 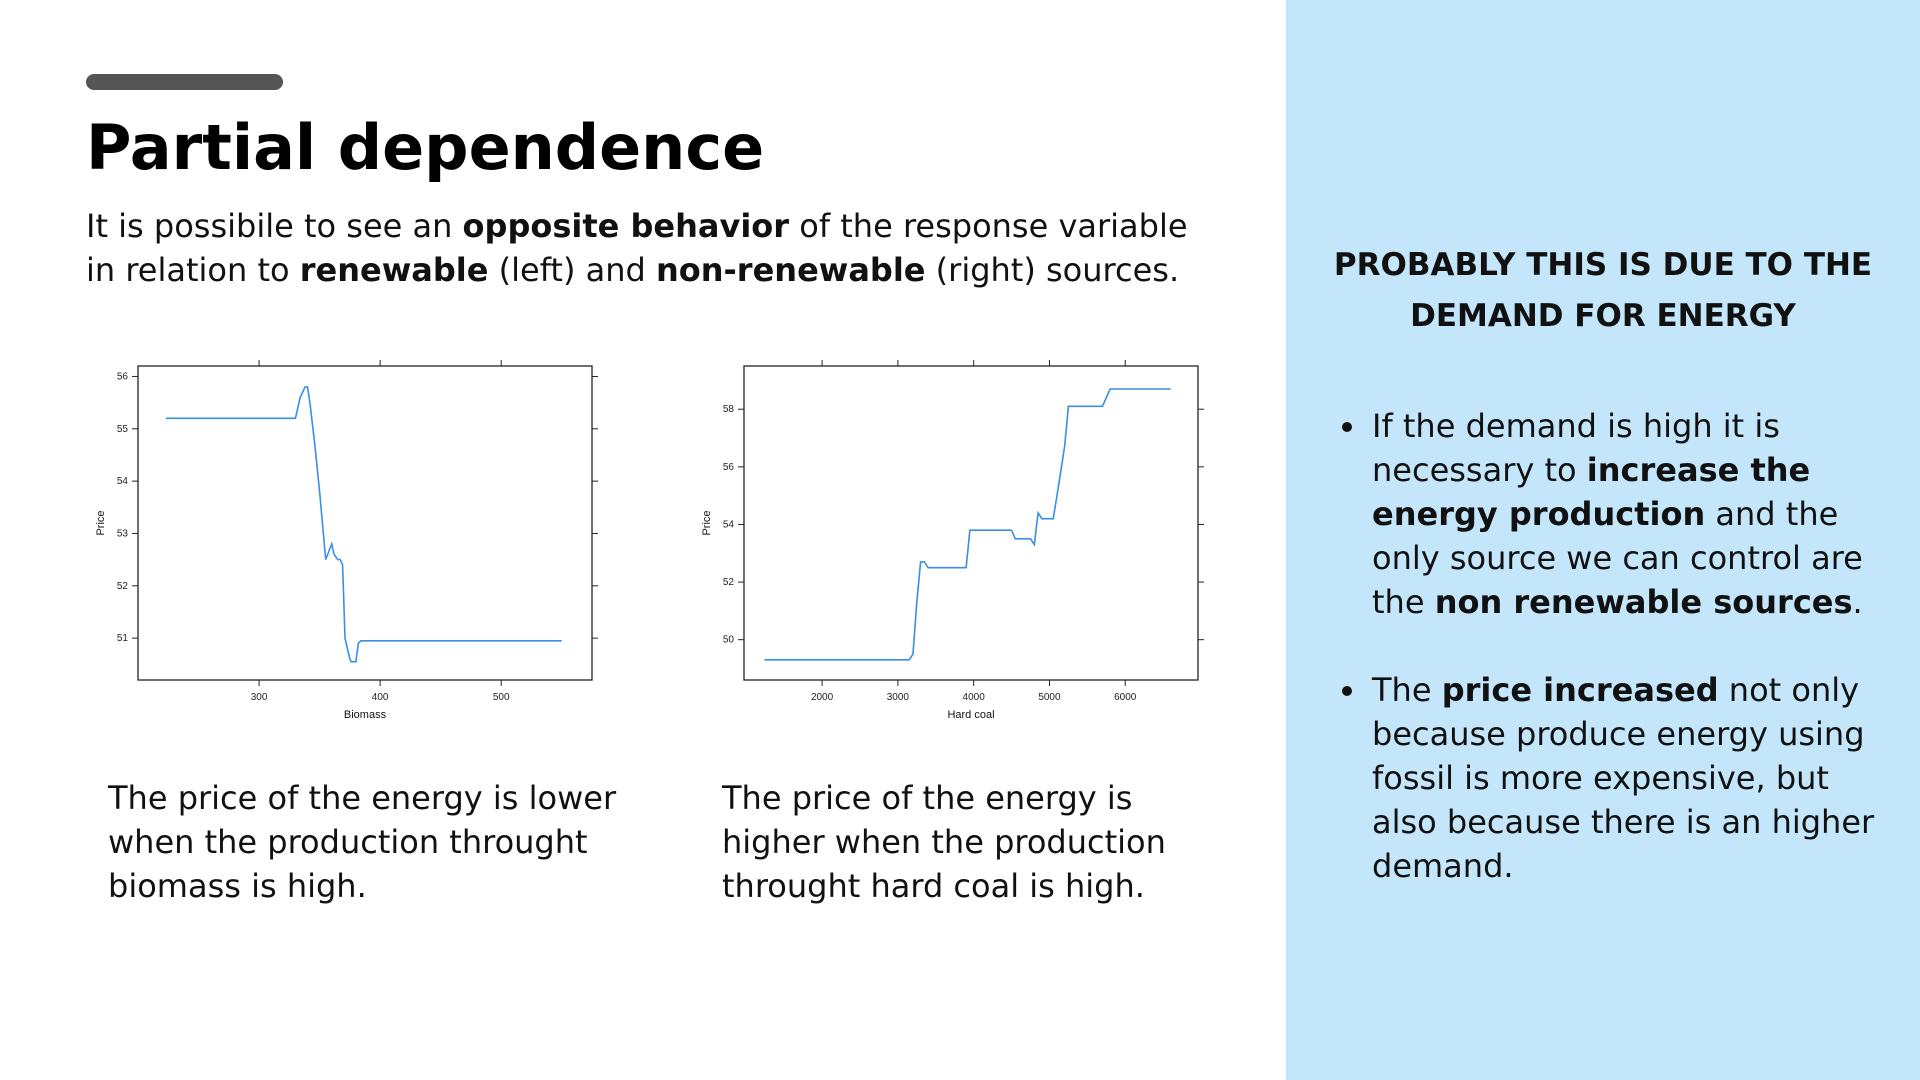 What do you see at coordinates (1125, 697) in the screenshot?
I see `x-tick-label: 6000` at bounding box center [1125, 697].